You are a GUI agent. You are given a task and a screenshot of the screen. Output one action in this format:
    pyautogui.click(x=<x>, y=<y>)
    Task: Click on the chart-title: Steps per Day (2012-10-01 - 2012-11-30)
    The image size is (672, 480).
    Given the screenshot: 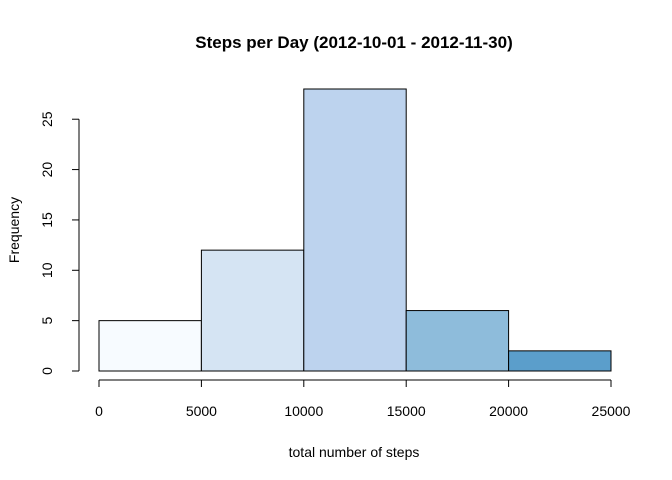 What is the action you would take?
    pyautogui.click(x=354, y=42)
    